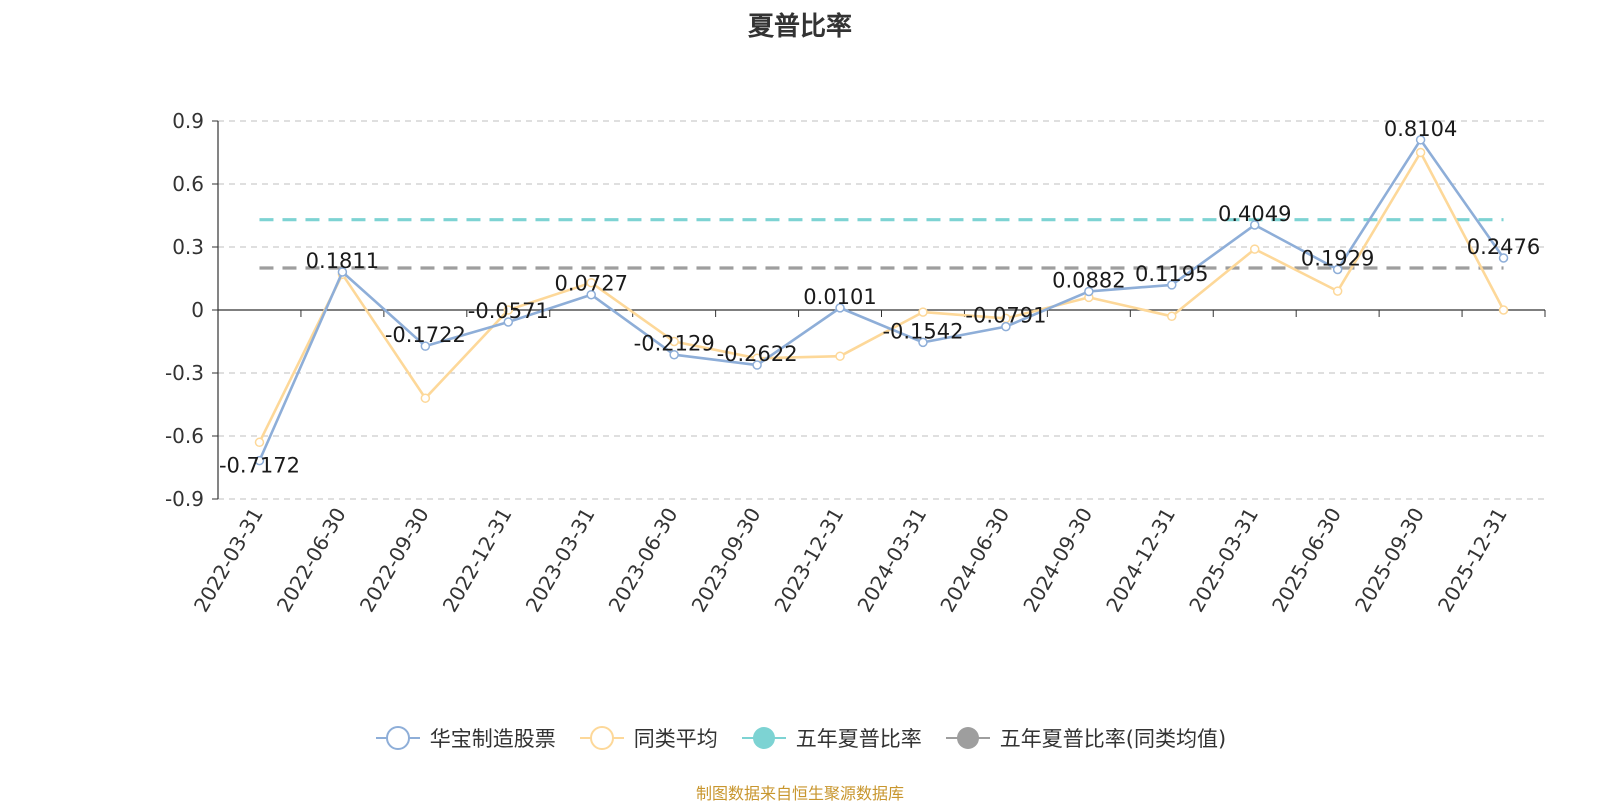 The image size is (1600, 804). I want to click on x-tick-label: 2023-03-31, so click(560, 560).